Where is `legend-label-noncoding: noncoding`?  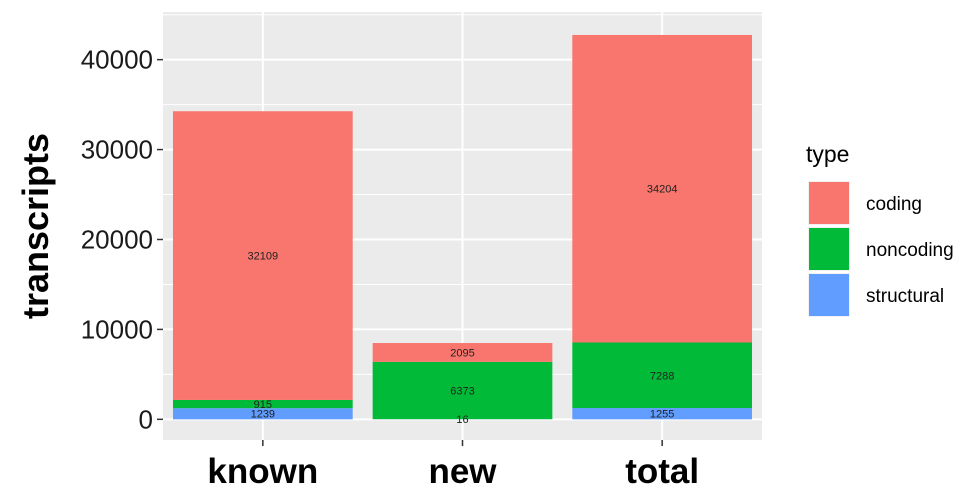 legend-label-noncoding: noncoding is located at coordinates (910, 250).